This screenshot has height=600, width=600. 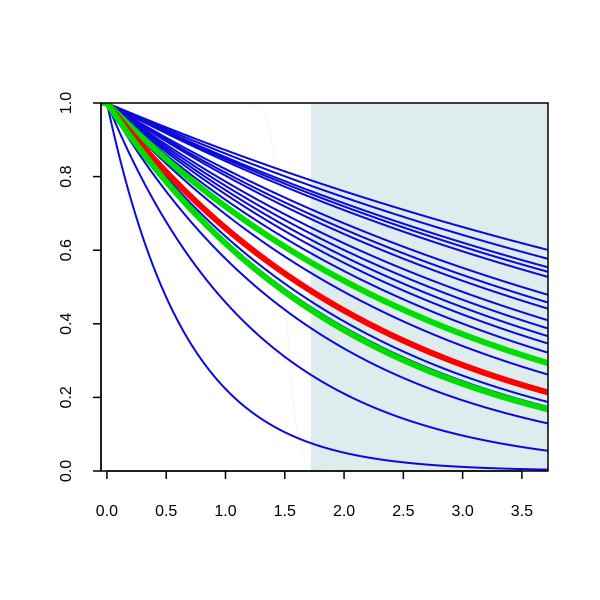 What do you see at coordinates (66, 324) in the screenshot?
I see `y-tick-label: 0.4` at bounding box center [66, 324].